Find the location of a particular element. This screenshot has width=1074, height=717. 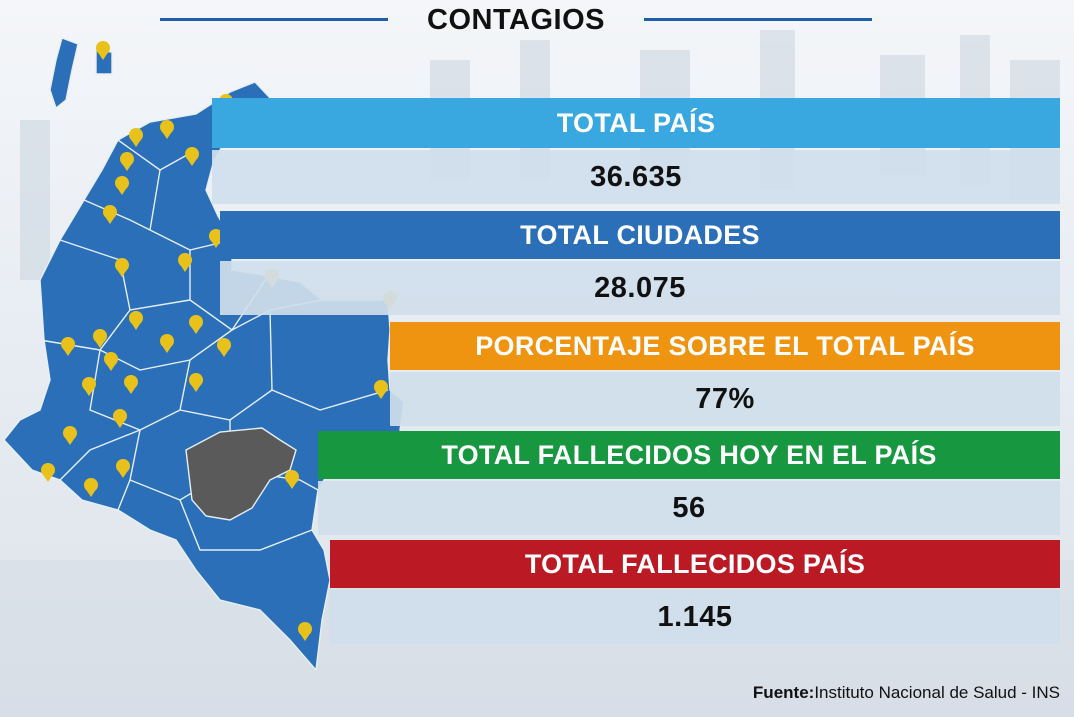

highlighted-region is located at coordinates (241, 474).